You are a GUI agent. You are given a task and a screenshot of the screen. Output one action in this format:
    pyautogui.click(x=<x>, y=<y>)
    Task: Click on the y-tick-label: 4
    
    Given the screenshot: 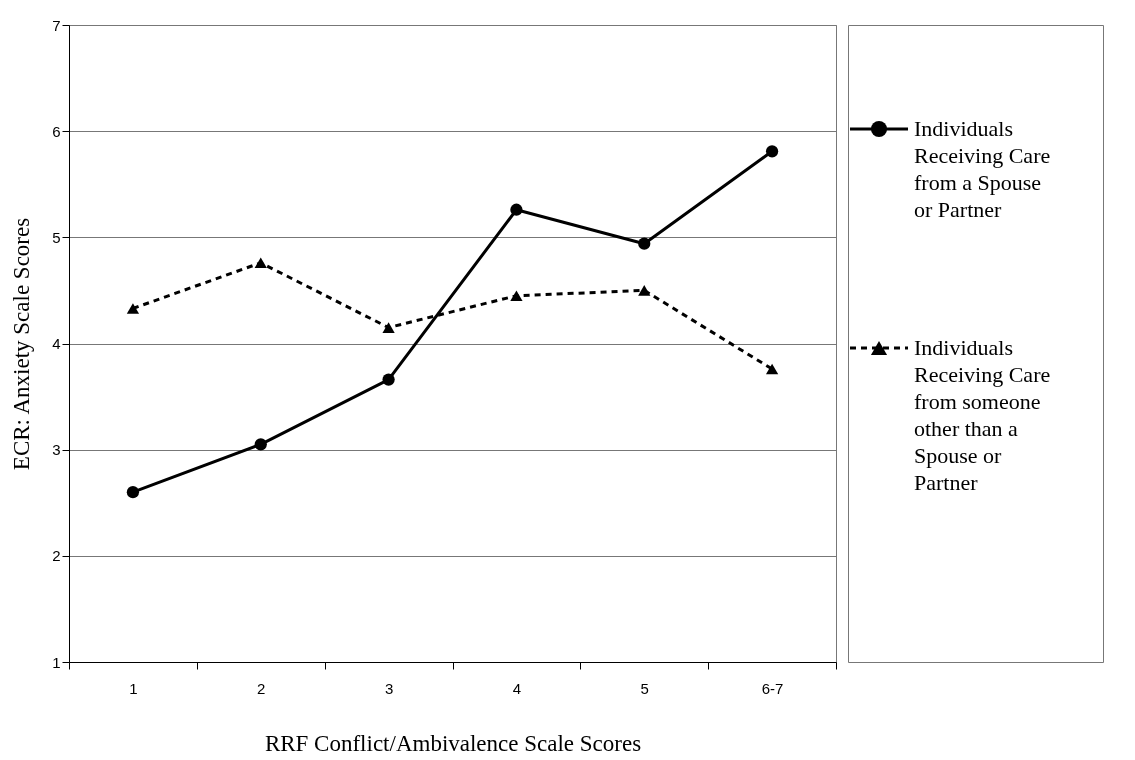 What is the action you would take?
    pyautogui.click(x=56, y=343)
    